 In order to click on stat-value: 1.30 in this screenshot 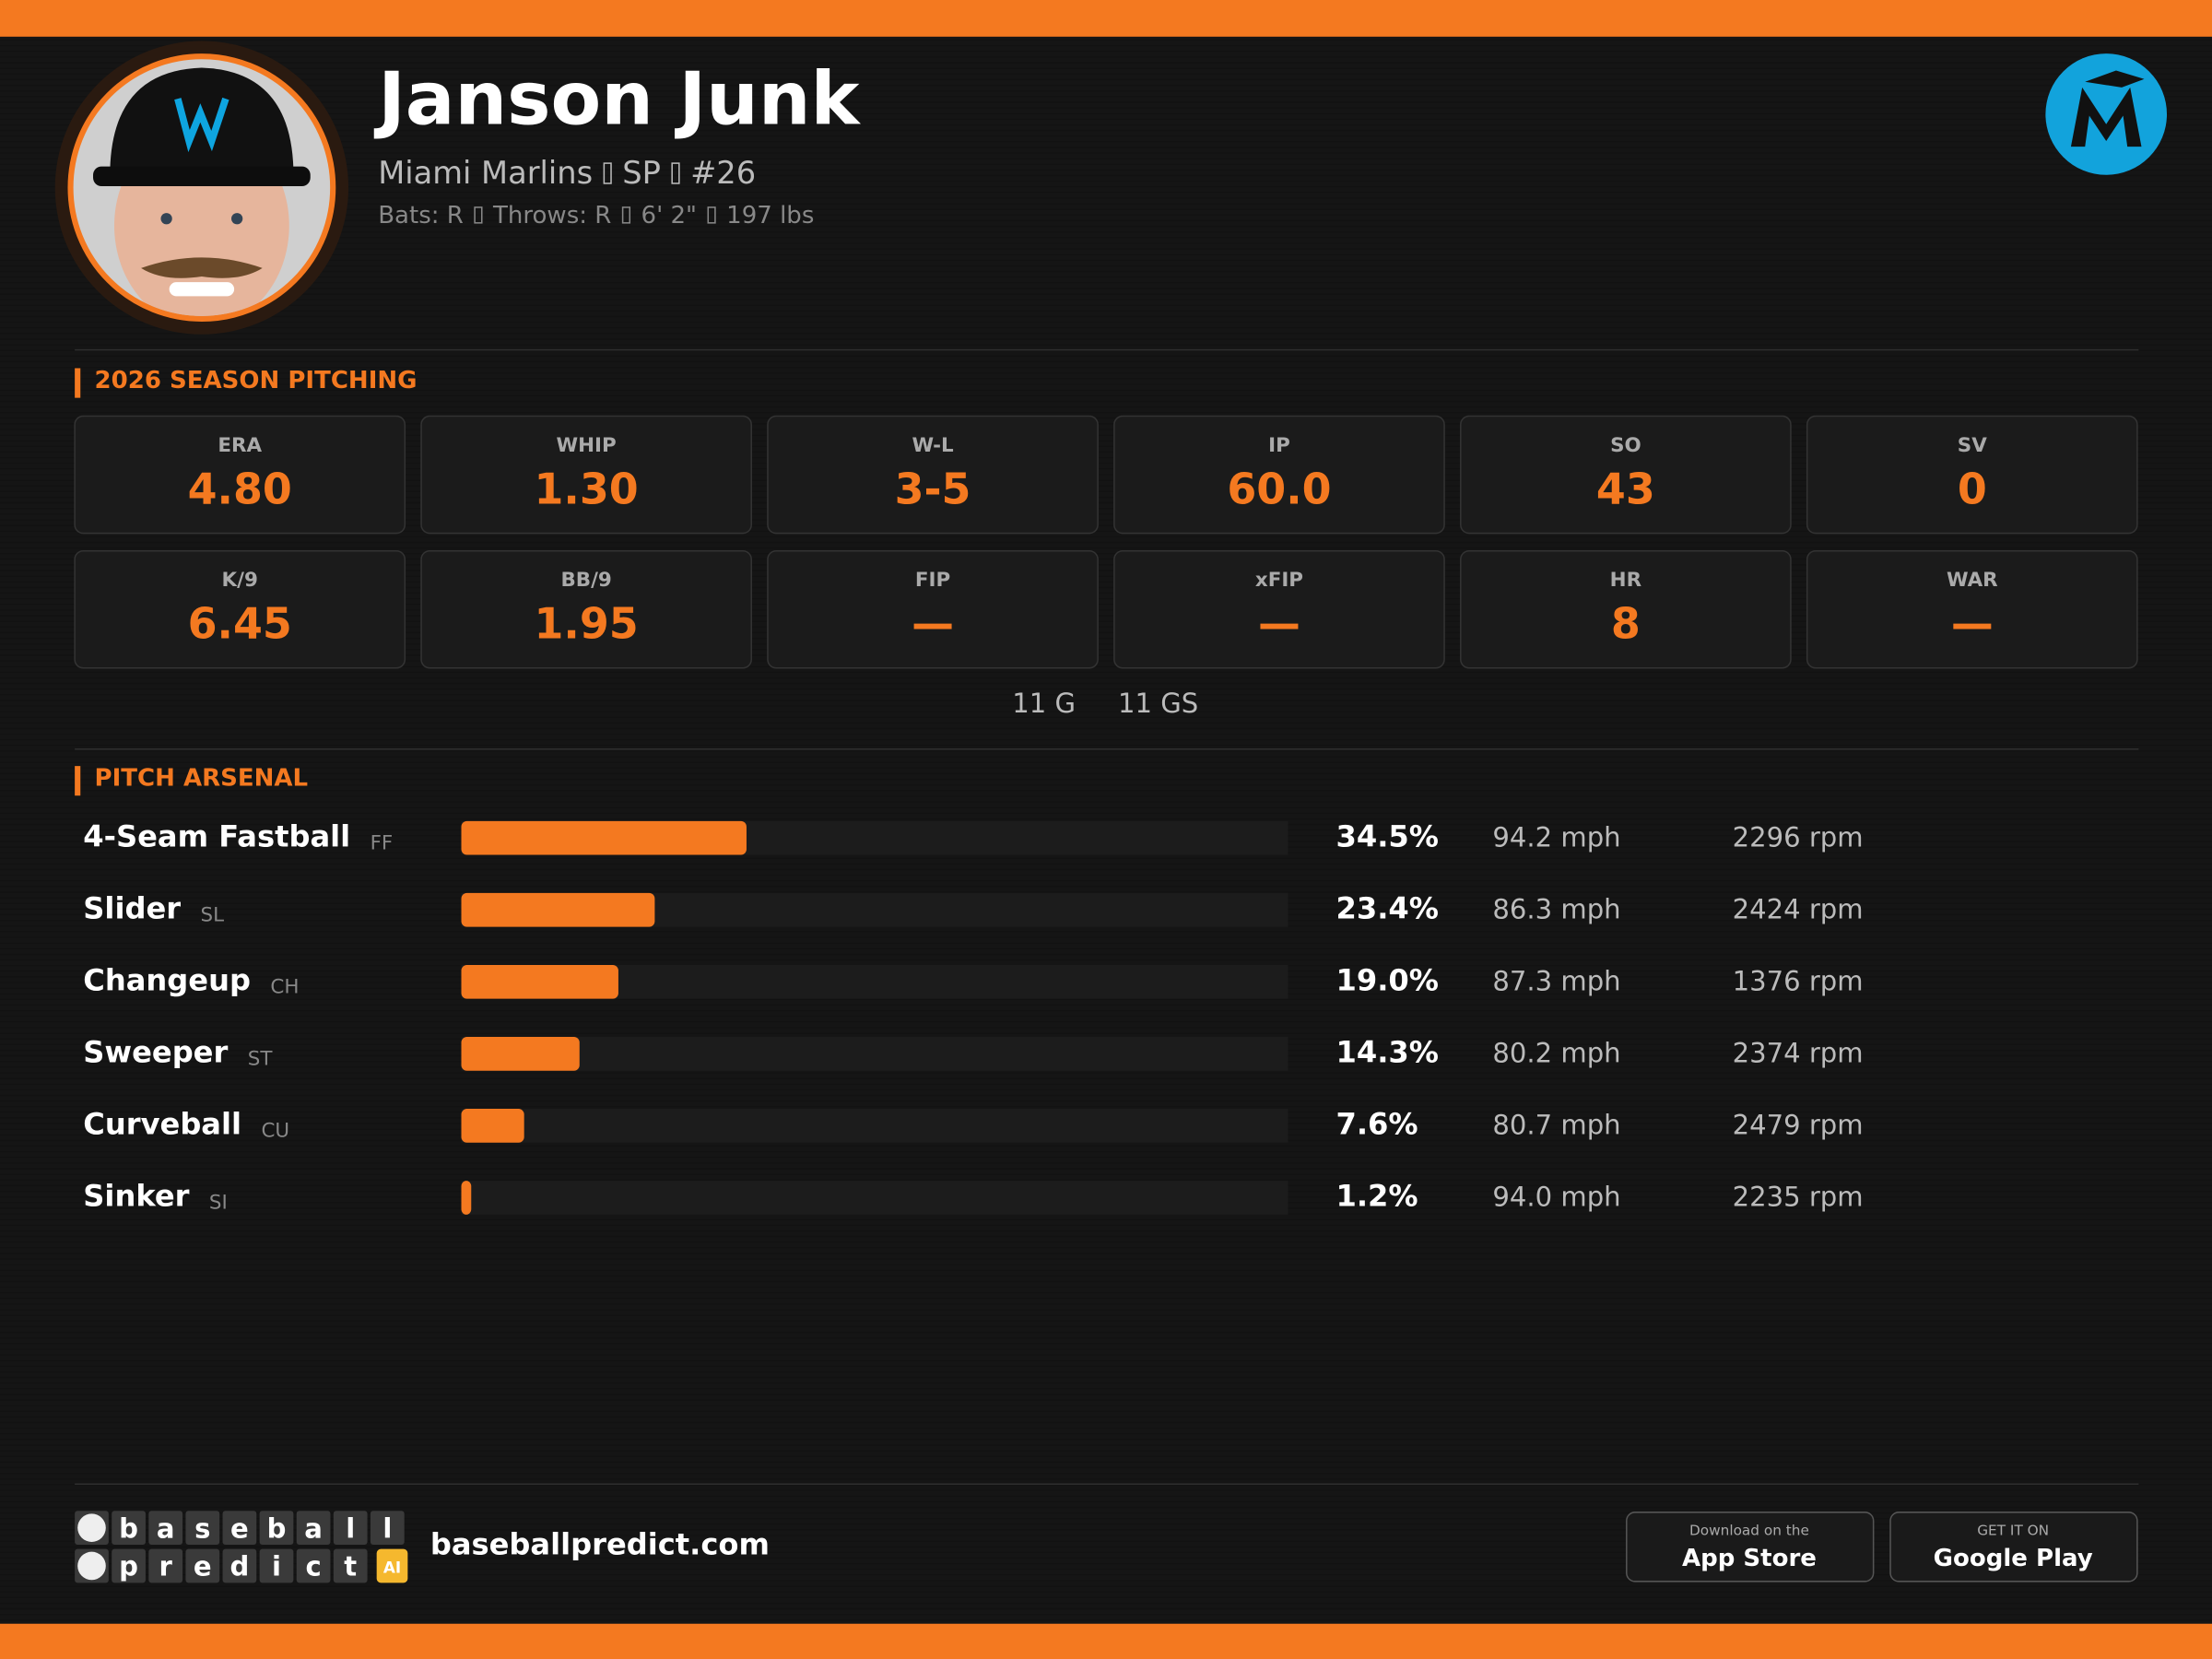, I will do `click(586, 488)`.